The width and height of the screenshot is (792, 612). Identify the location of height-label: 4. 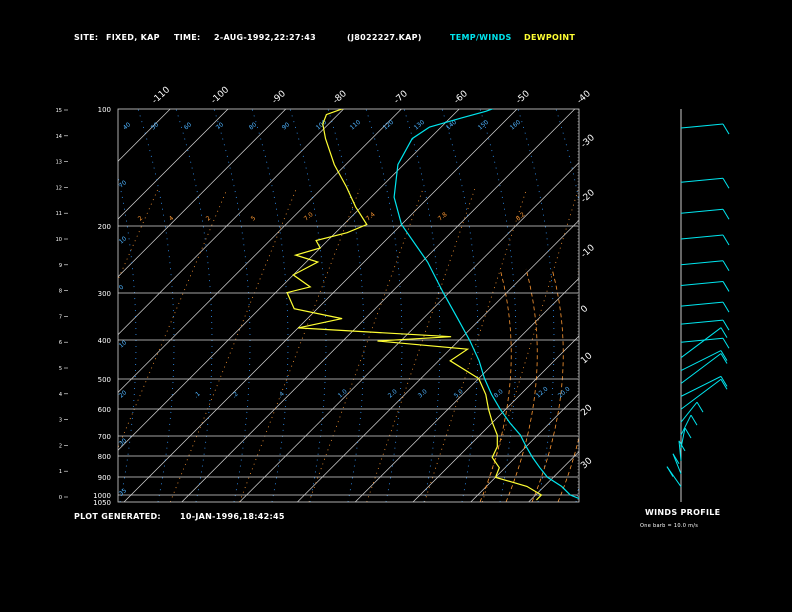
(60, 395).